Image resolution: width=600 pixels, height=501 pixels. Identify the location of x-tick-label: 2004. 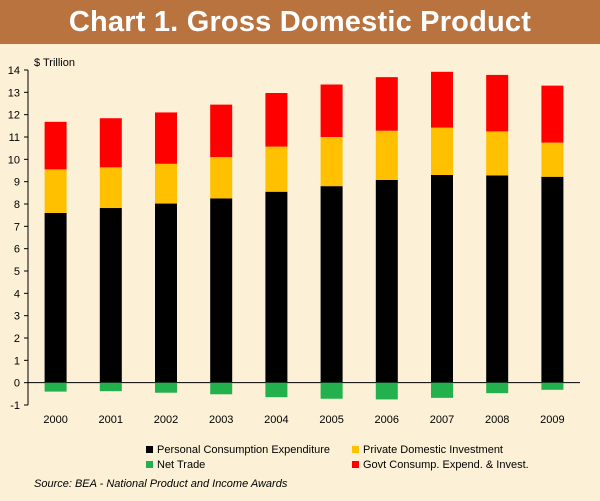
(276, 420).